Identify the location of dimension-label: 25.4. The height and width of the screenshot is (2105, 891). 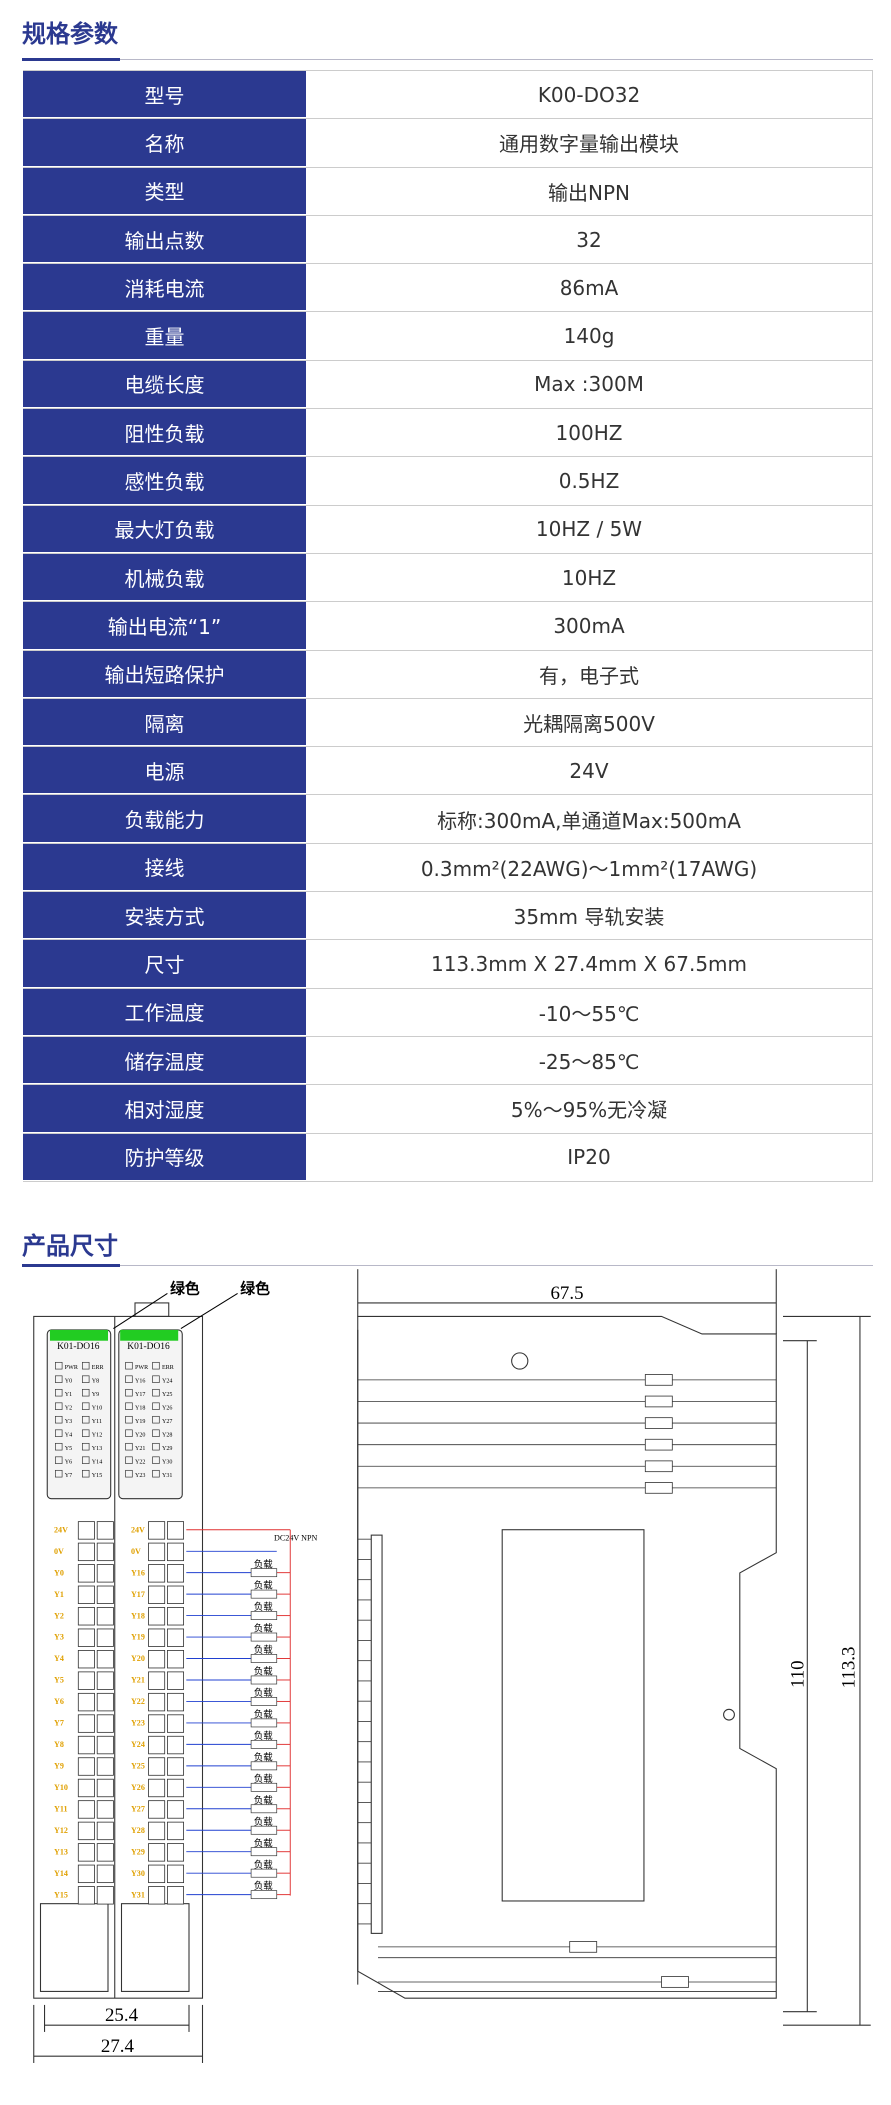
(122, 2015).